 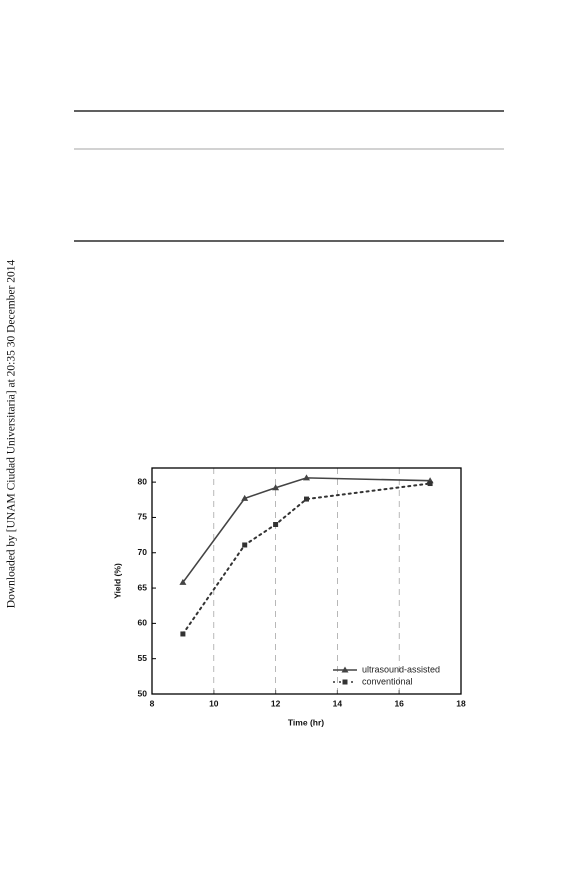 What do you see at coordinates (214, 703) in the screenshot?
I see `x-tick-label: 10` at bounding box center [214, 703].